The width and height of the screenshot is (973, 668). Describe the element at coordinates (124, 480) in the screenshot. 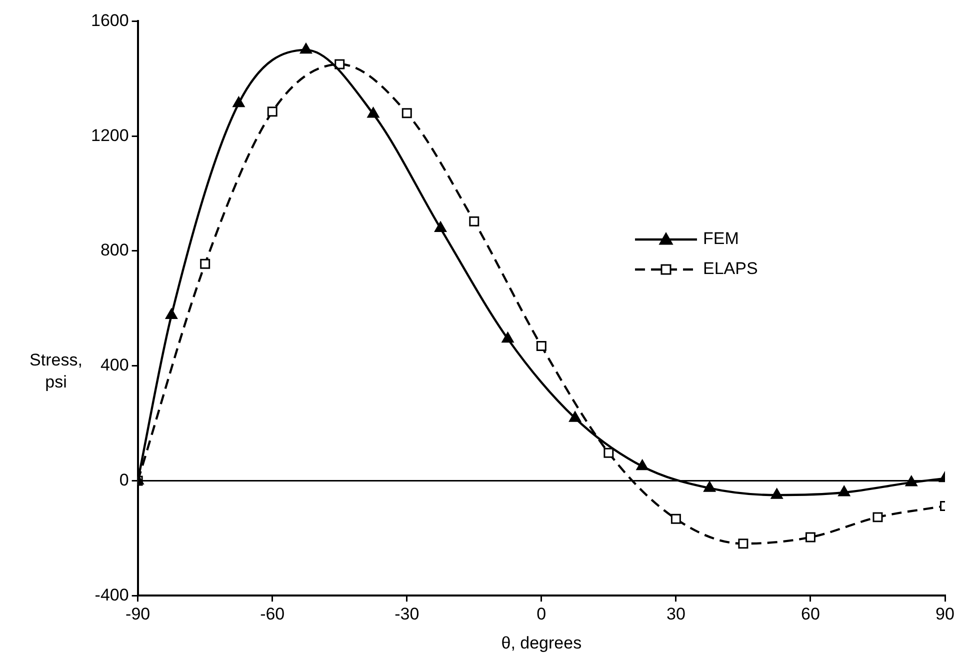

I see `y-tick-label: 0` at that location.